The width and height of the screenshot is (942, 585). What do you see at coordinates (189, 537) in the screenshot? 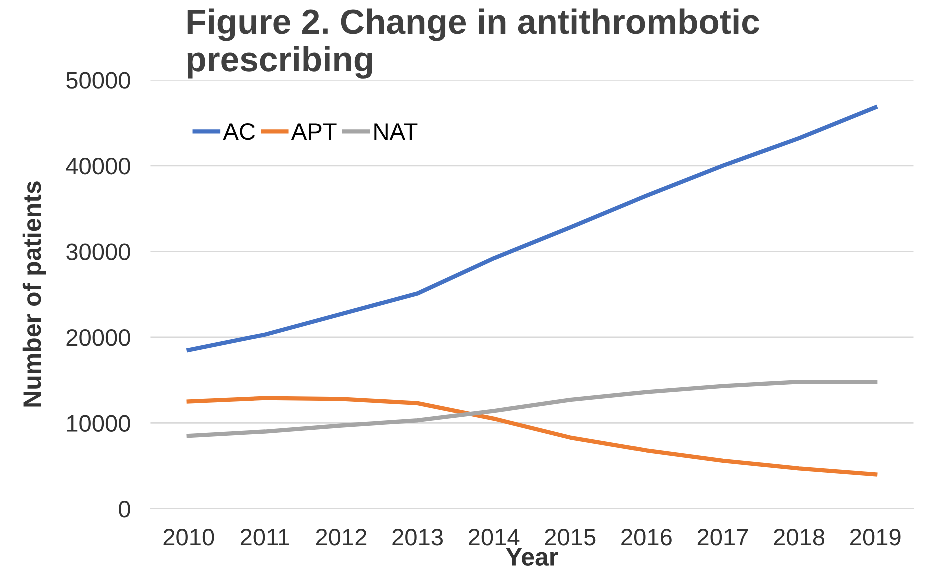
I see `x-tick-label: 2010` at bounding box center [189, 537].